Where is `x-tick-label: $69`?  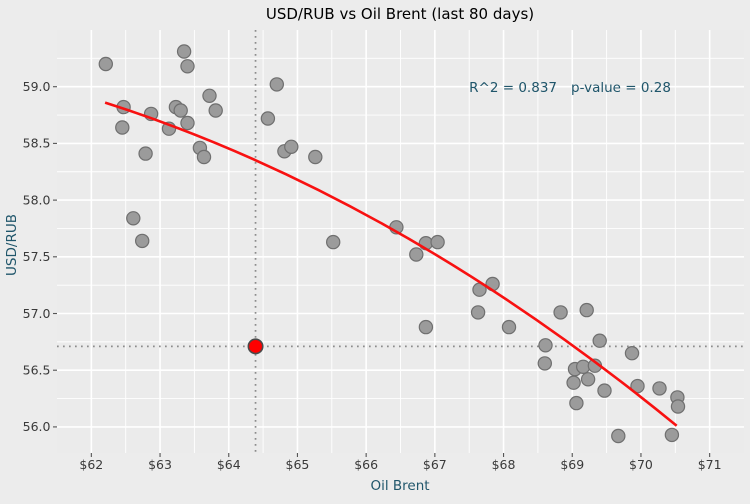
x-tick-label: $69 is located at coordinates (572, 464).